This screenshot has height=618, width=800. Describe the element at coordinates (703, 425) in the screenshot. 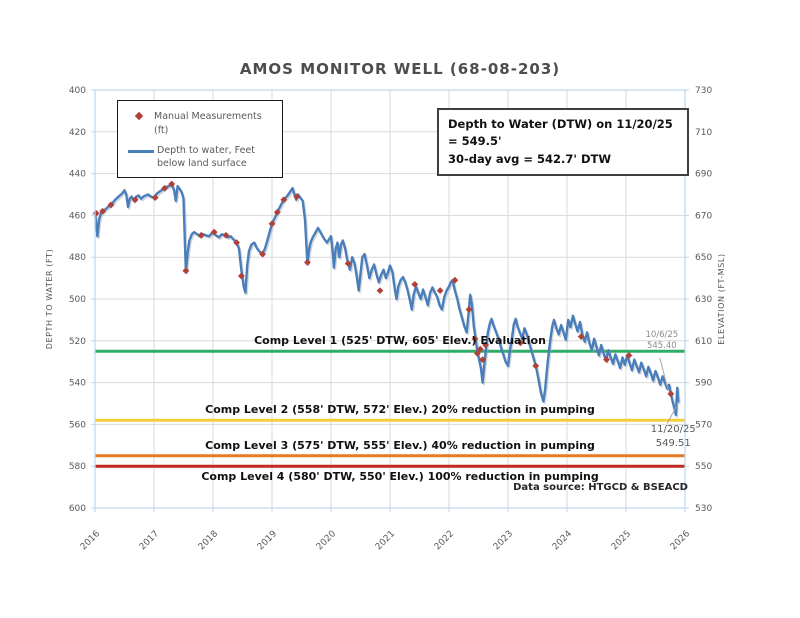

I see `y-right-tick-label: 570` at that location.